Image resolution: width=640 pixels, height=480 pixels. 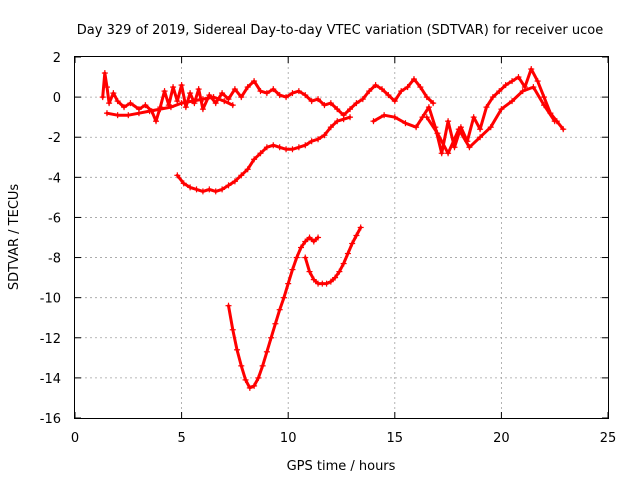 What do you see at coordinates (333, 255) in the screenshot?
I see `series-v-dip-right-arm` at bounding box center [333, 255].